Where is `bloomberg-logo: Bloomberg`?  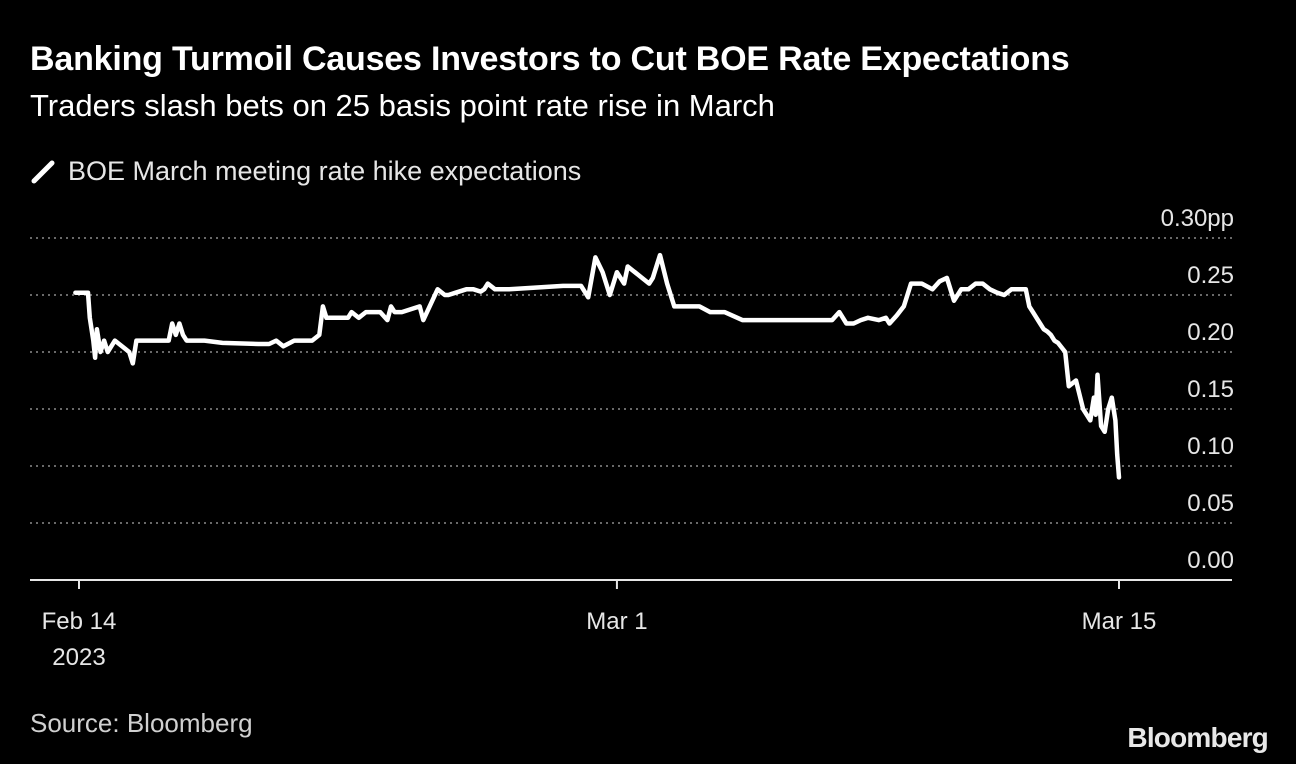 bloomberg-logo: Bloomberg is located at coordinates (1197, 737).